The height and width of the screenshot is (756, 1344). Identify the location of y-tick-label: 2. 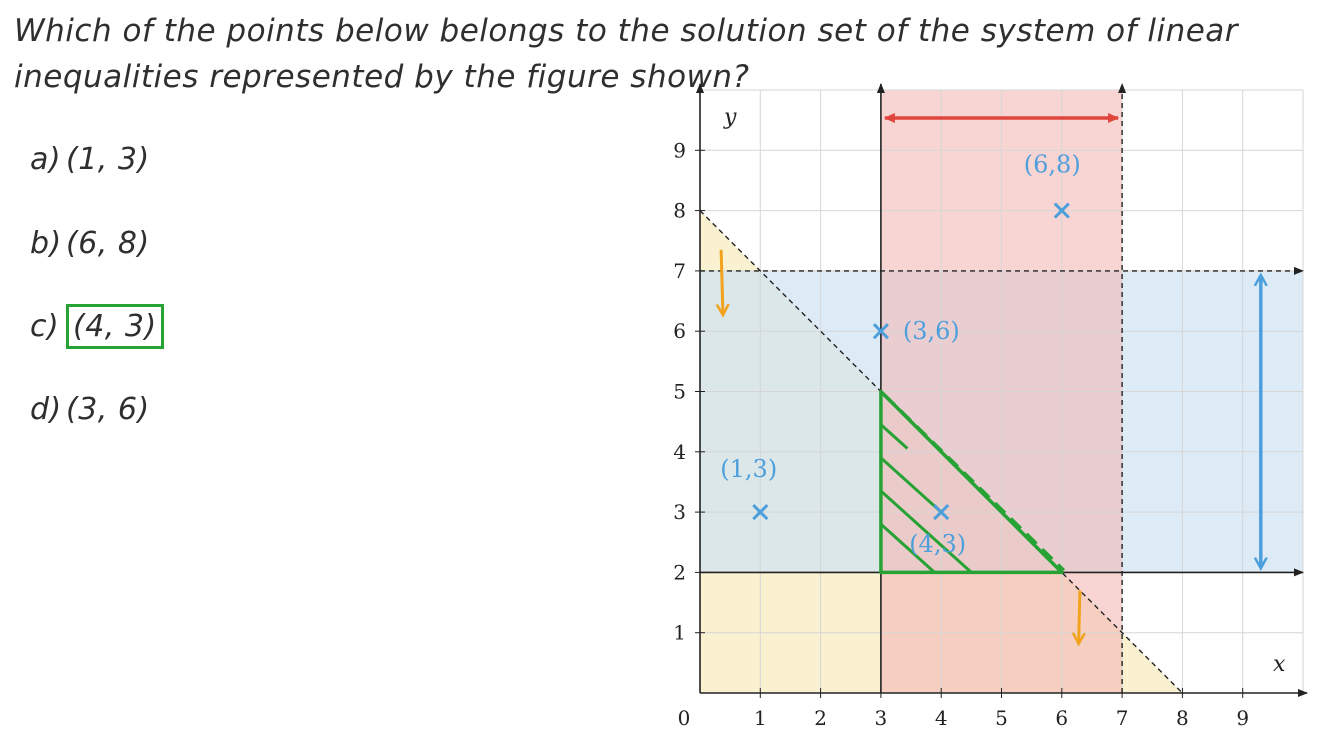
(679, 572).